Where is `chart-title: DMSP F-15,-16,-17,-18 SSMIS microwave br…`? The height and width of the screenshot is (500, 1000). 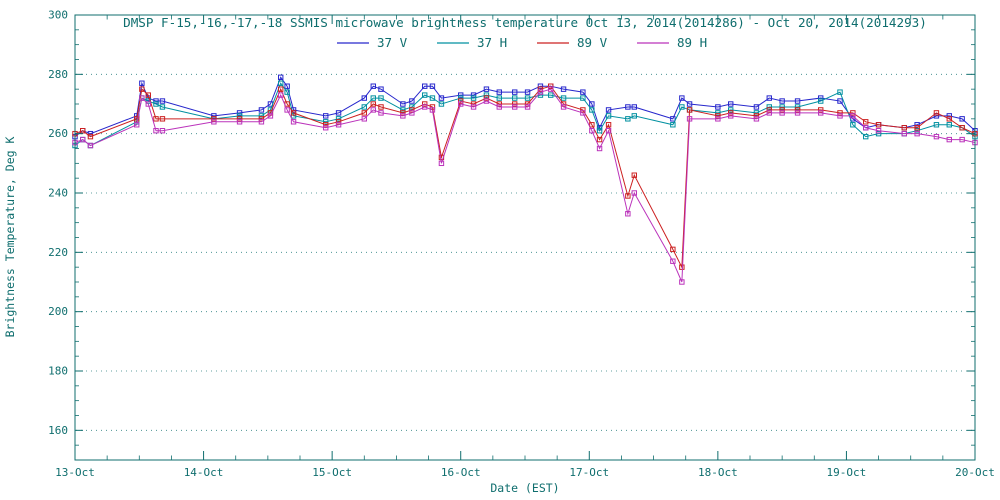 chart-title: DMSP F-15,-16,-17,-18 SSMIS microwave br… is located at coordinates (525, 22).